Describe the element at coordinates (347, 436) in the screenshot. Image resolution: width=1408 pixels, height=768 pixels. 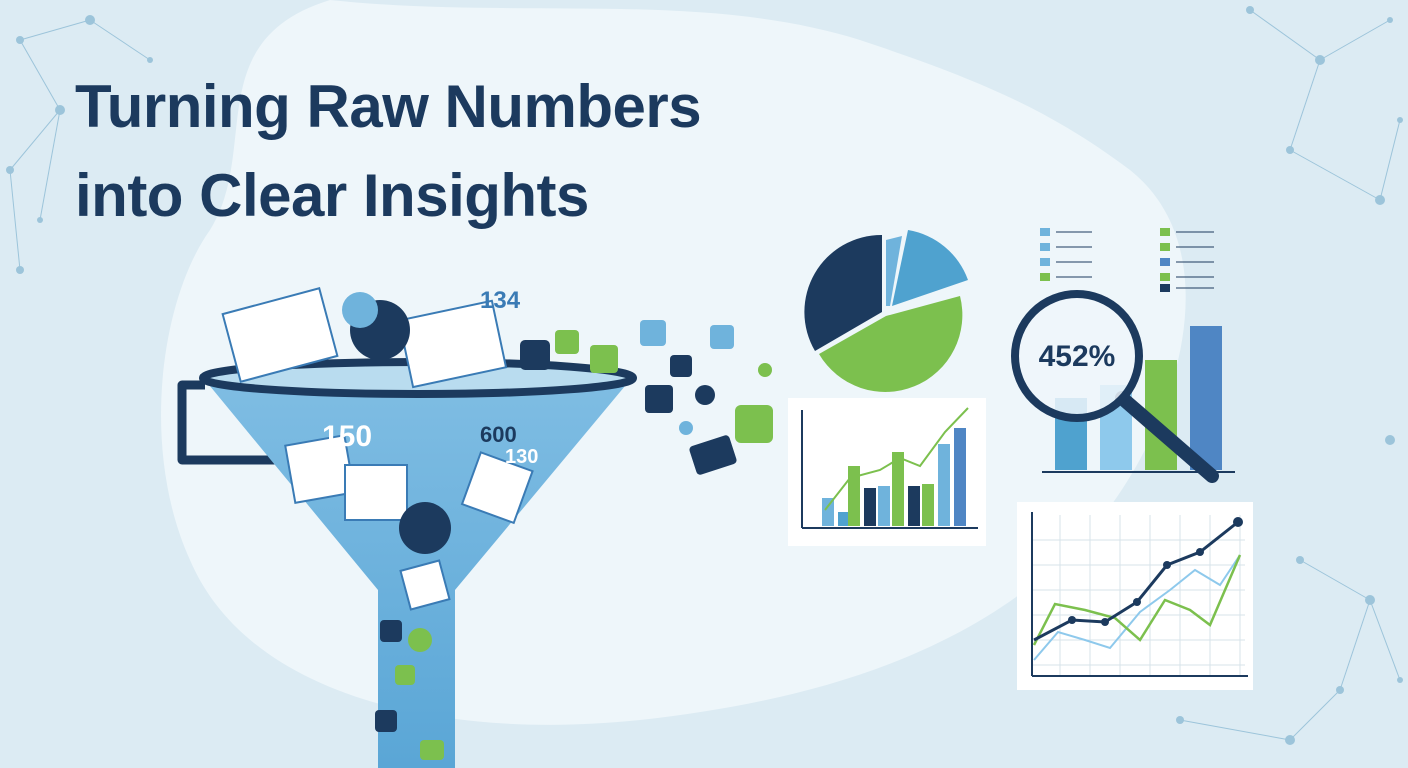
I see `funnel-number: 150` at that location.